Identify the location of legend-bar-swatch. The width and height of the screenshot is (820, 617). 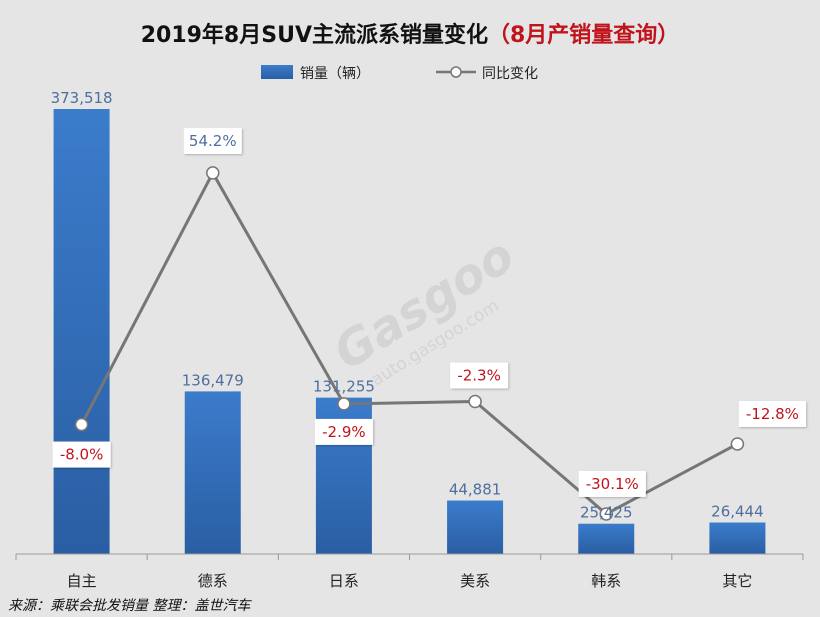
(277, 72).